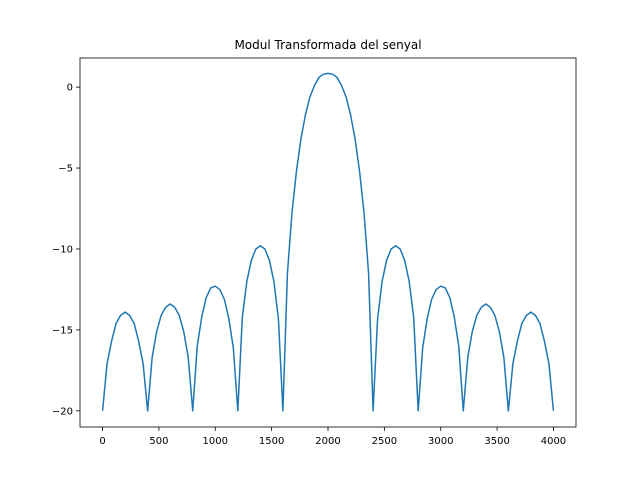 This screenshot has height=480, width=640. What do you see at coordinates (62, 330) in the screenshot?
I see `y-tick-label: −15` at bounding box center [62, 330].